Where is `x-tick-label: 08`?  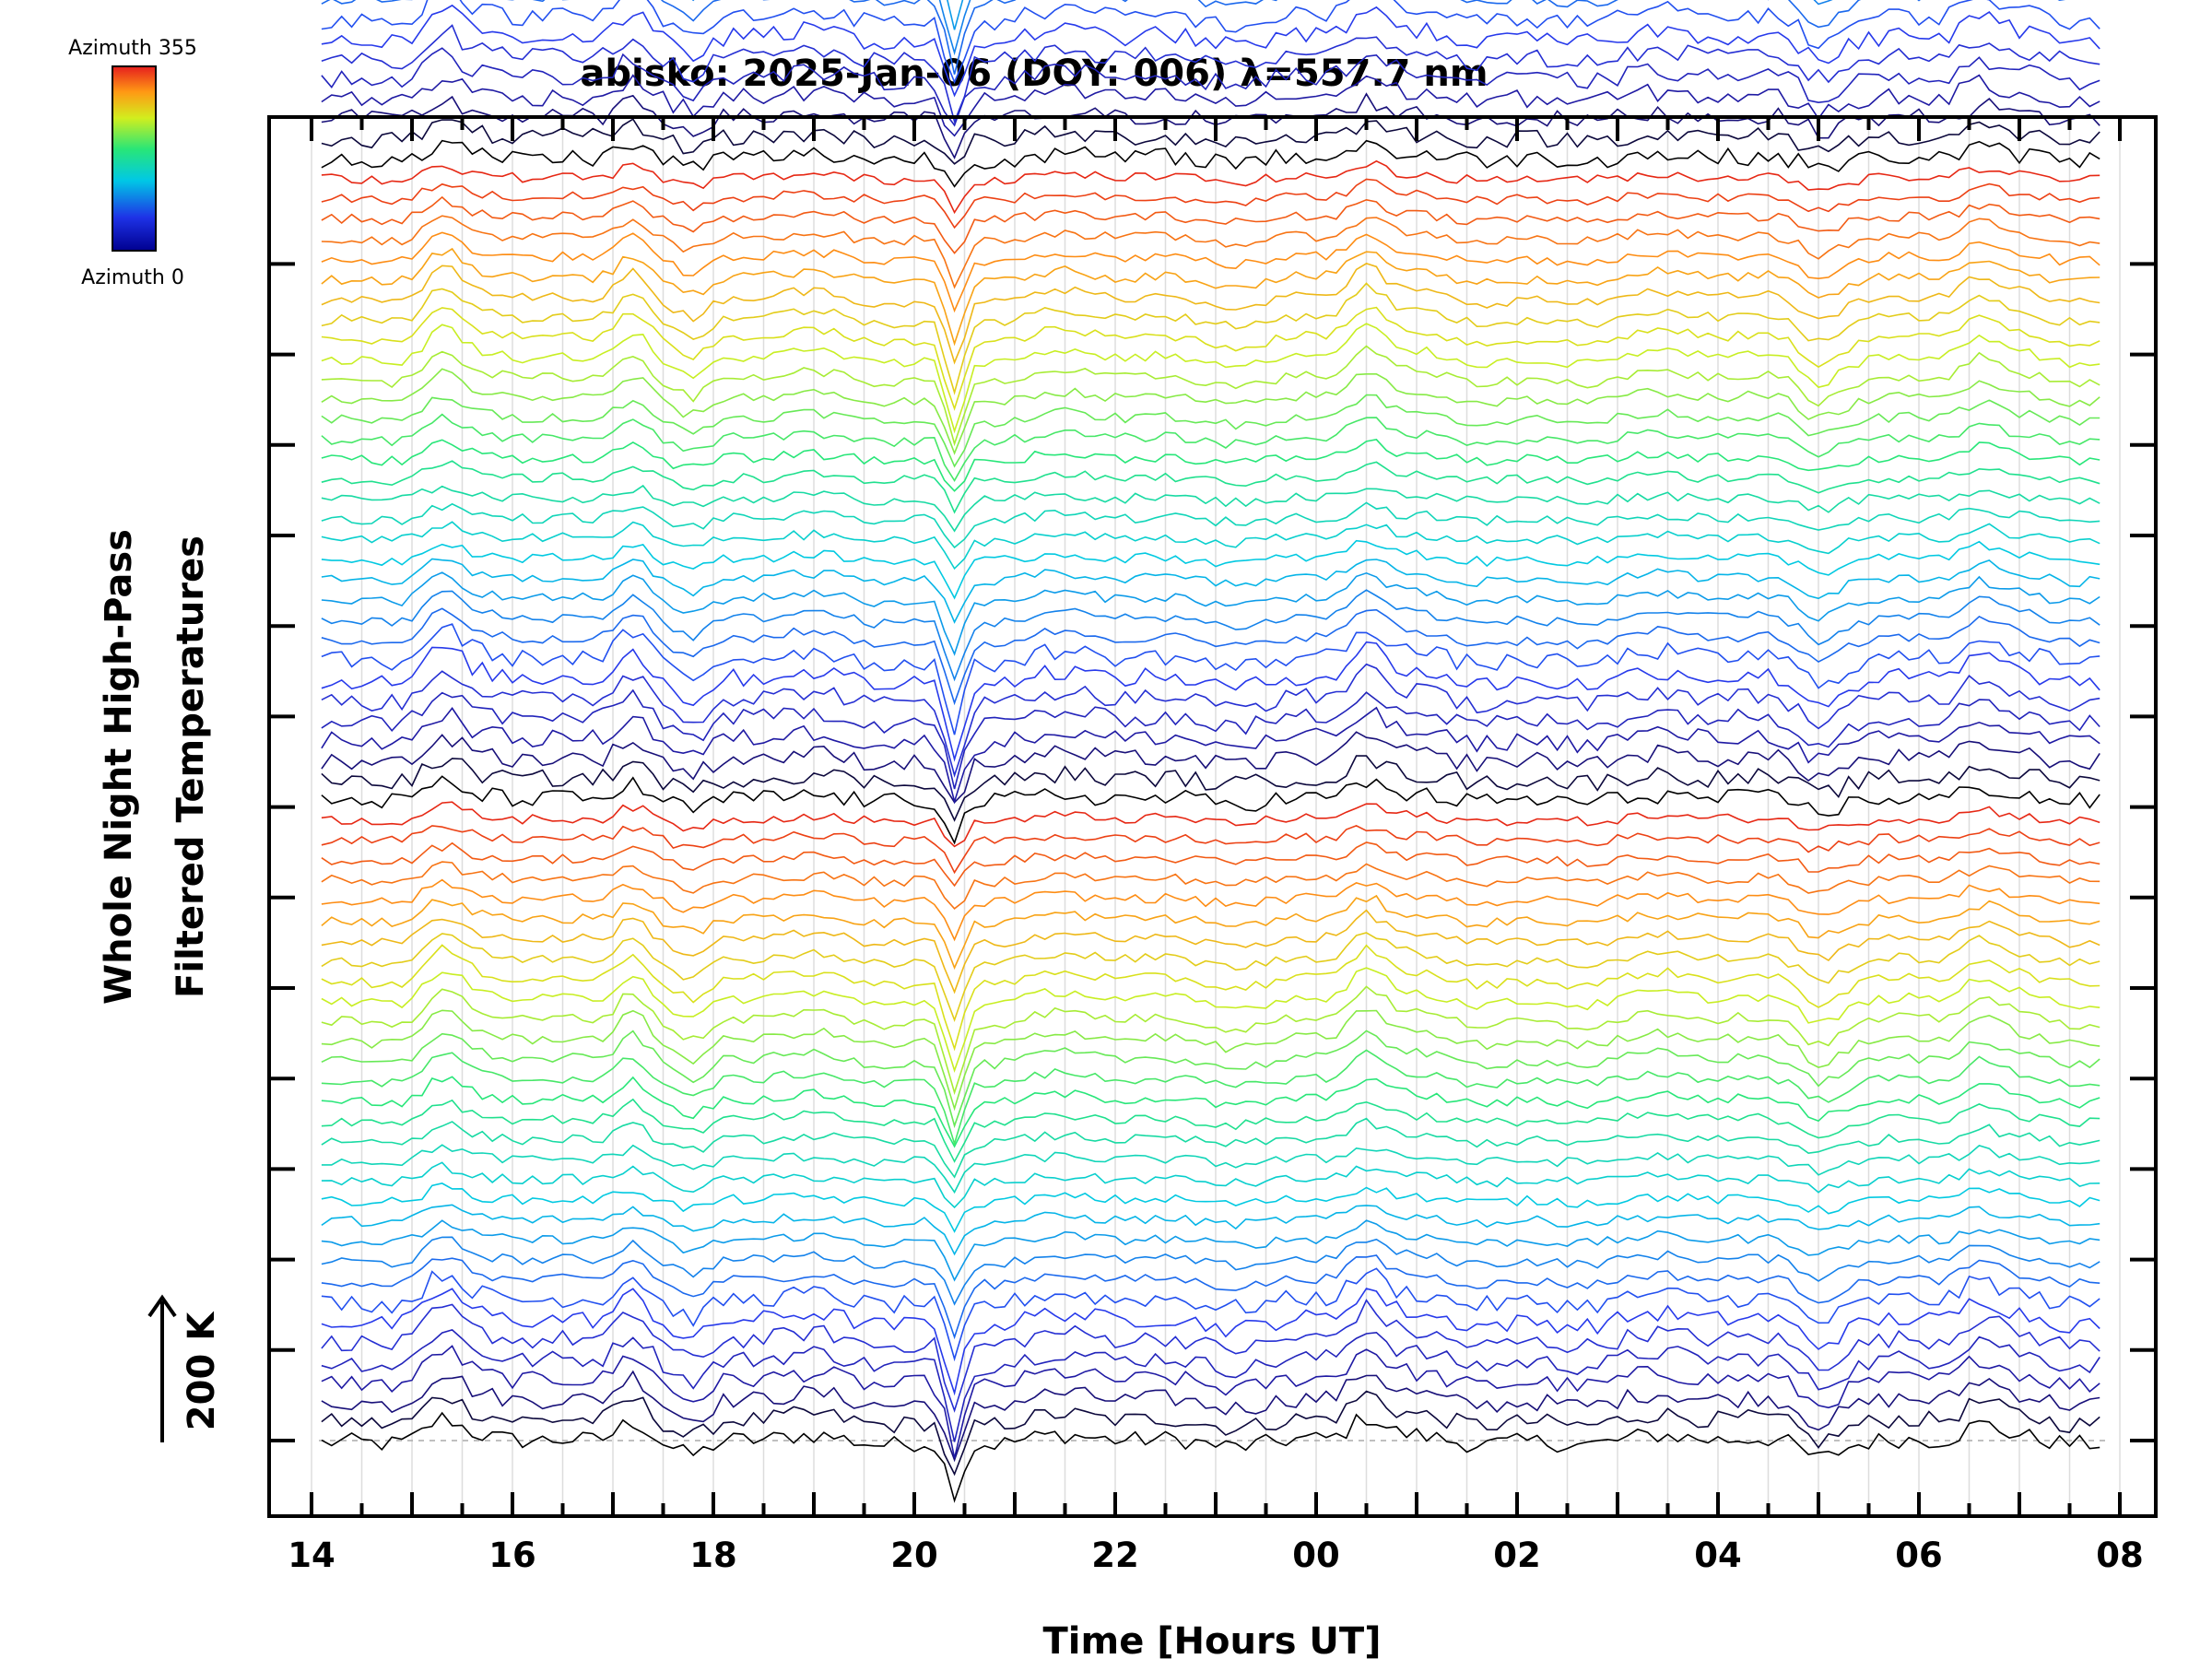
x-tick-label: 08 is located at coordinates (2120, 1555).